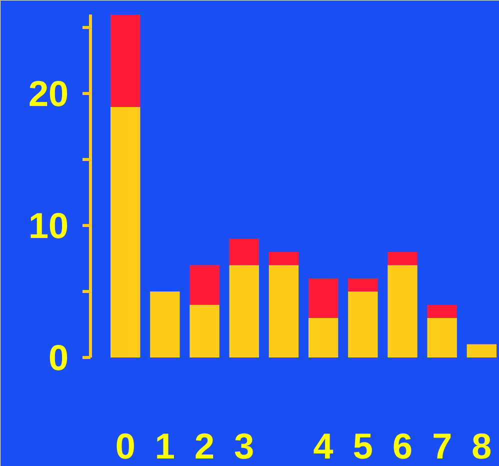  I want to click on x-tick-label: 6, so click(402, 446).